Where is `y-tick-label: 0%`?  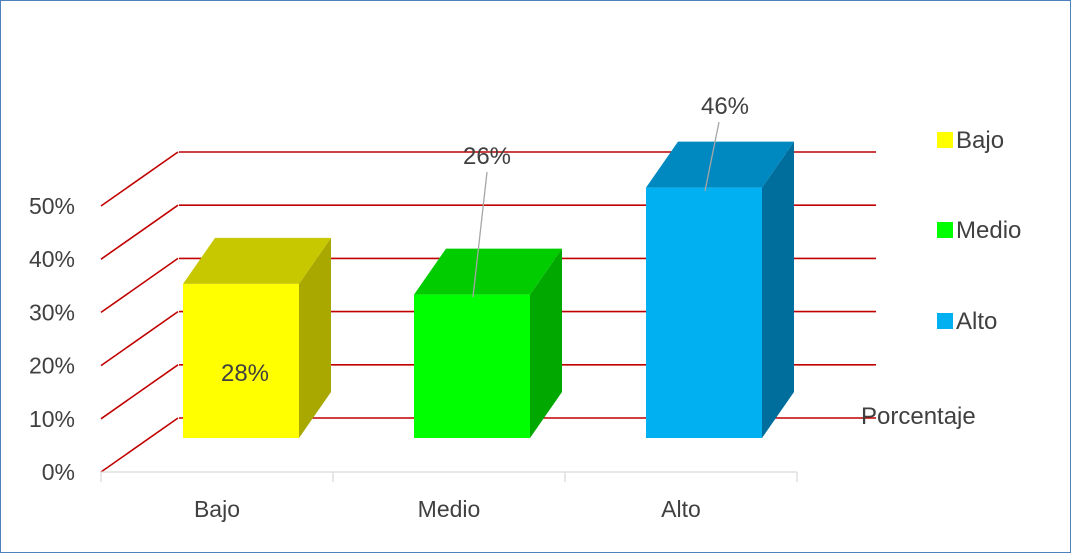 y-tick-label: 0% is located at coordinates (58, 472).